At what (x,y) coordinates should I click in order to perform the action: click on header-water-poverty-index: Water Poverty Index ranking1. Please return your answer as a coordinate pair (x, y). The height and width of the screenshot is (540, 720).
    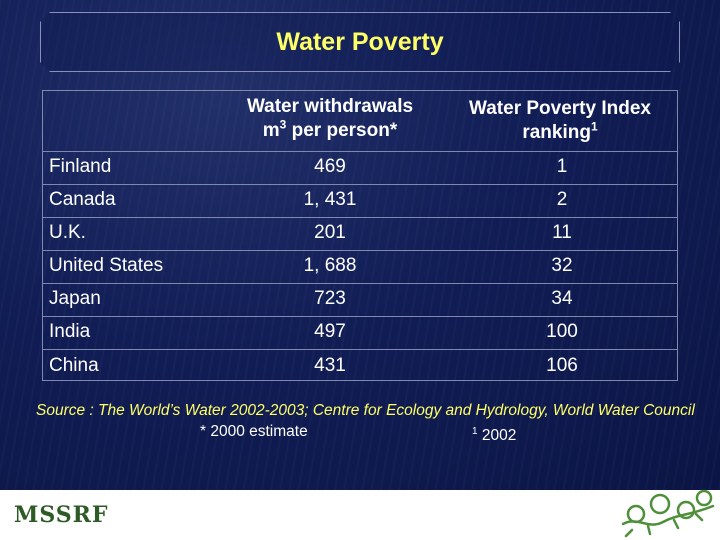
    Looking at the image, I should click on (560, 121).